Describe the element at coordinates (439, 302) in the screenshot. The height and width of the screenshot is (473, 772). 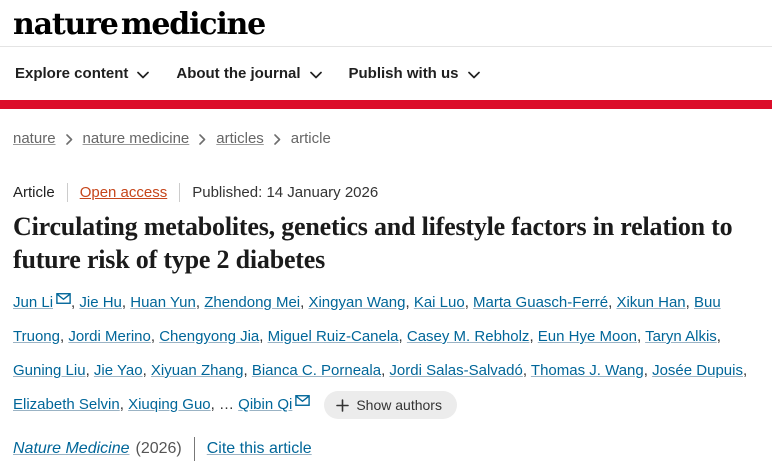
I see `author-link: Kai Luo` at that location.